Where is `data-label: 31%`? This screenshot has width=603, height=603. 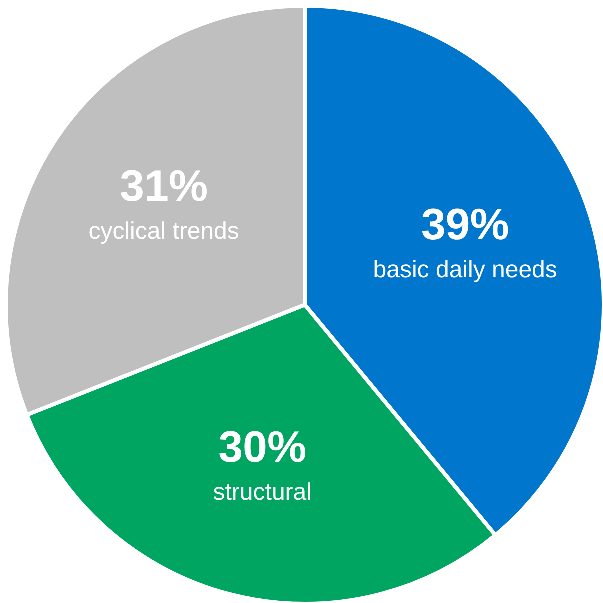 data-label: 31% is located at coordinates (164, 187).